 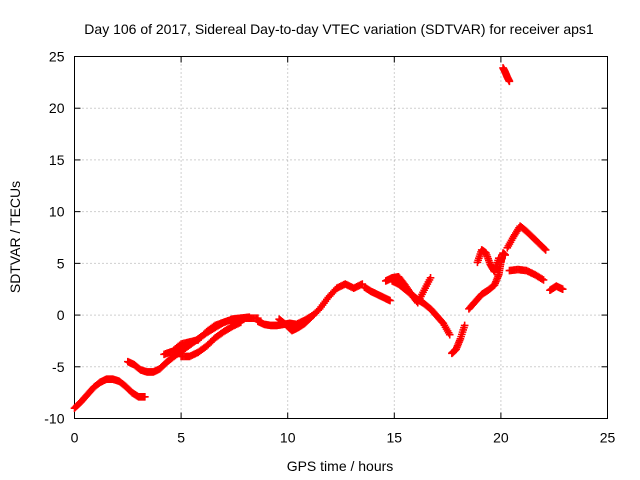 I want to click on x-tick-label: 0, so click(x=75, y=438).